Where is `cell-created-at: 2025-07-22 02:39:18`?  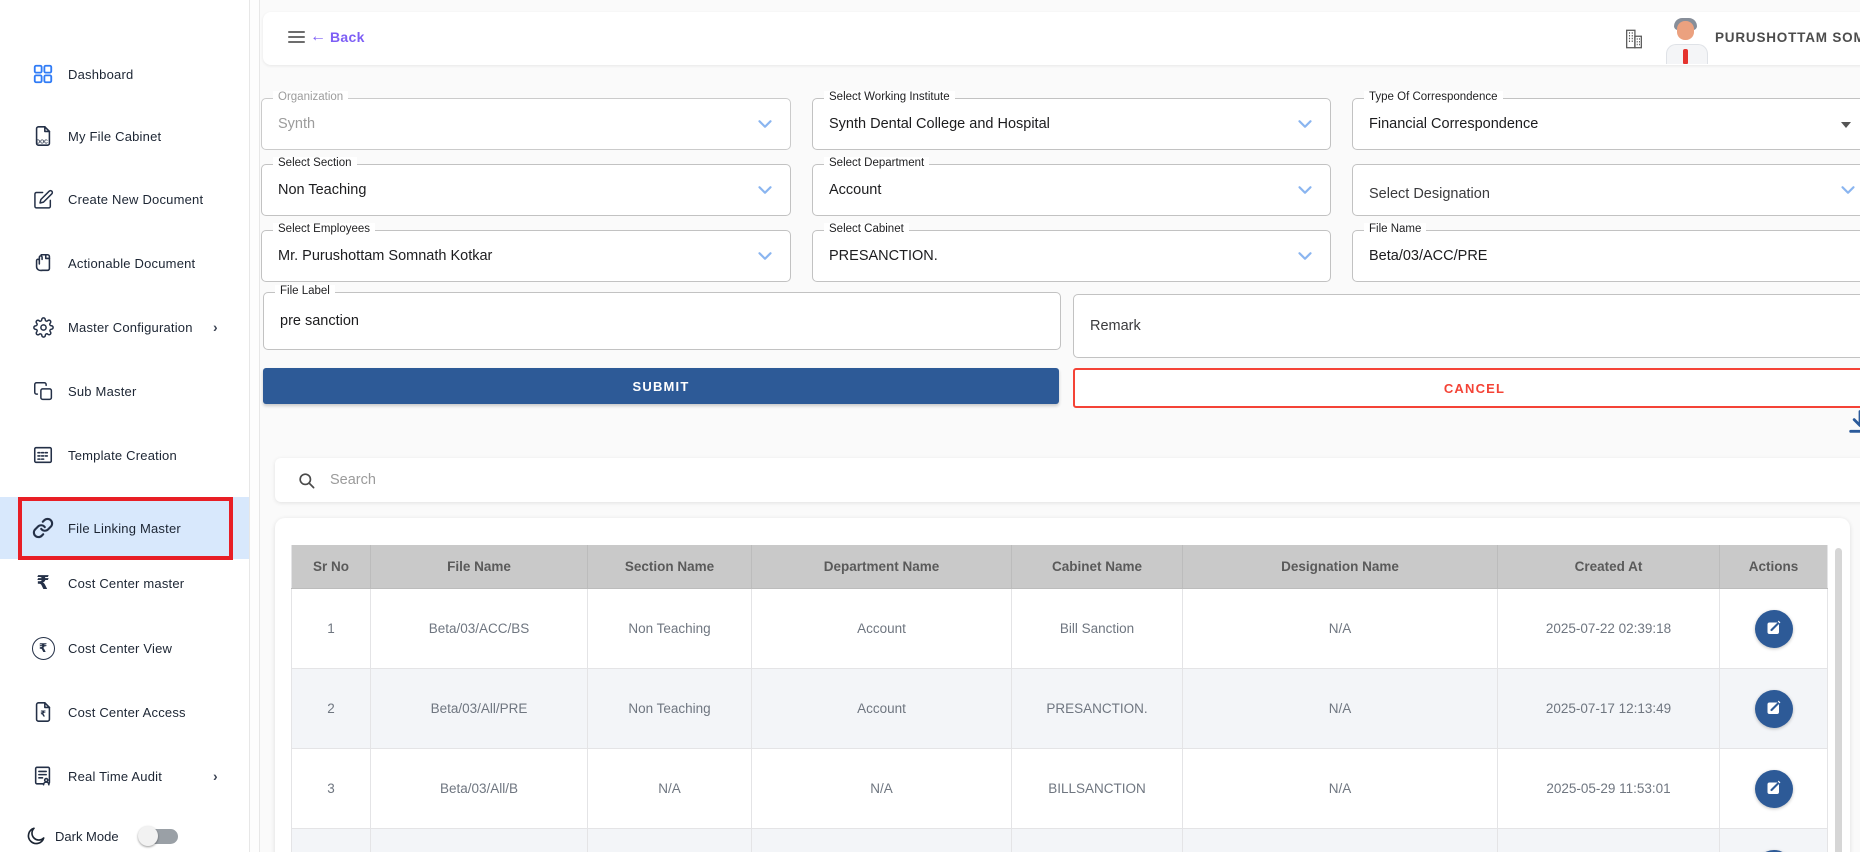 cell-created-at: 2025-07-22 02:39:18 is located at coordinates (1608, 628).